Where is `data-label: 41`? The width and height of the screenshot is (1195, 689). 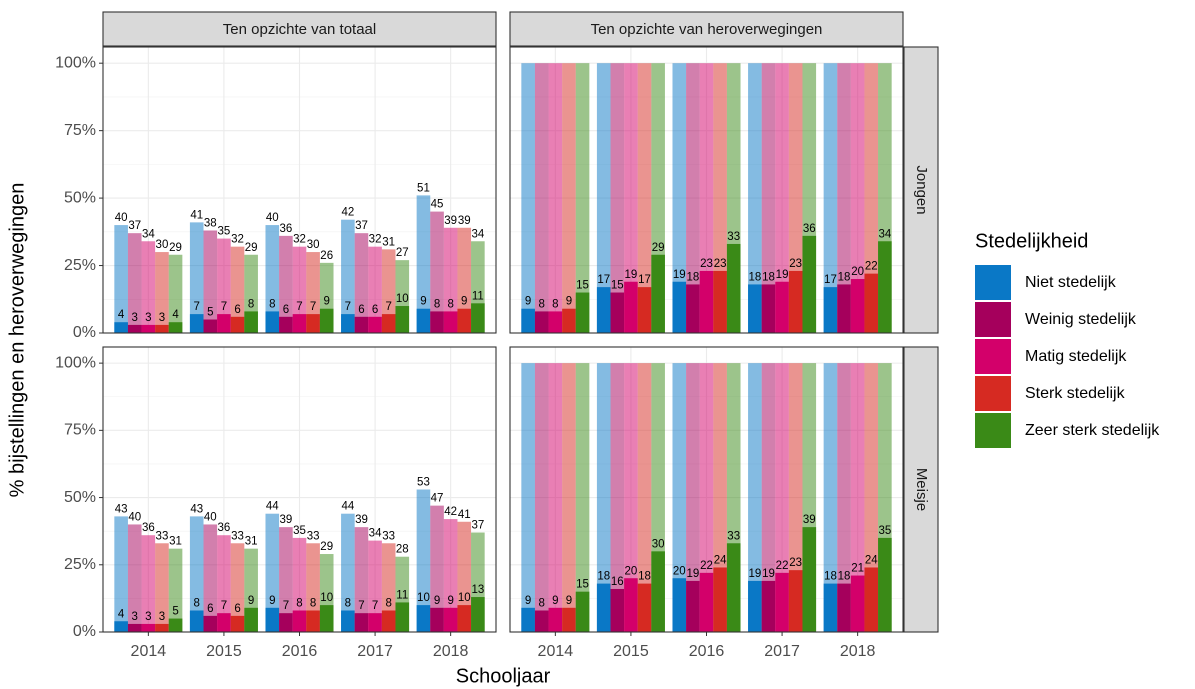
data-label: 41 is located at coordinates (196, 215).